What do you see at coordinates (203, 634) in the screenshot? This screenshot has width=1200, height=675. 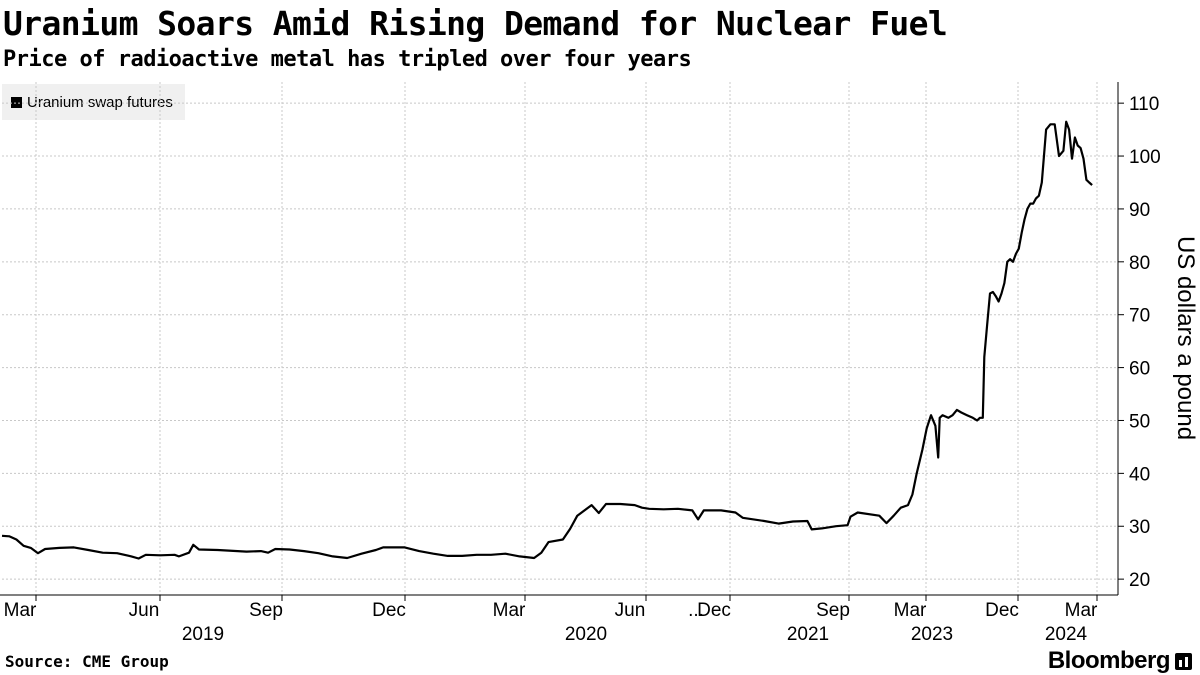 I see `x-year-label: 2019` at bounding box center [203, 634].